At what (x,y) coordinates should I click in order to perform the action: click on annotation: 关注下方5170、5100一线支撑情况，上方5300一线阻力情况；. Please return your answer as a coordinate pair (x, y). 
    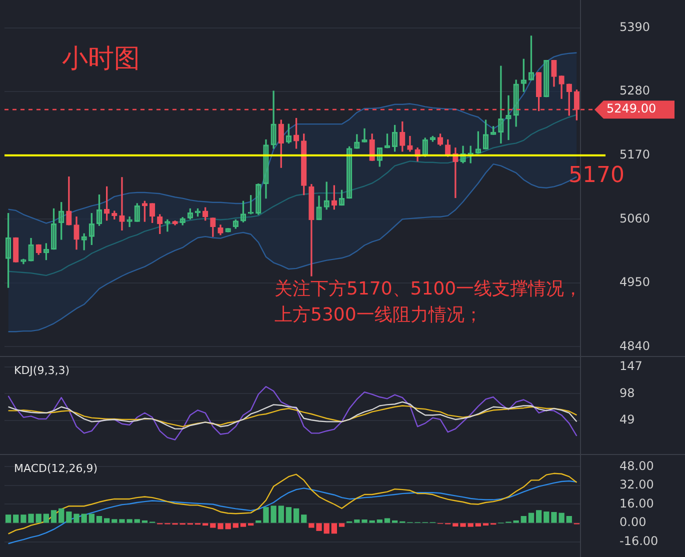
    Looking at the image, I should click on (428, 302).